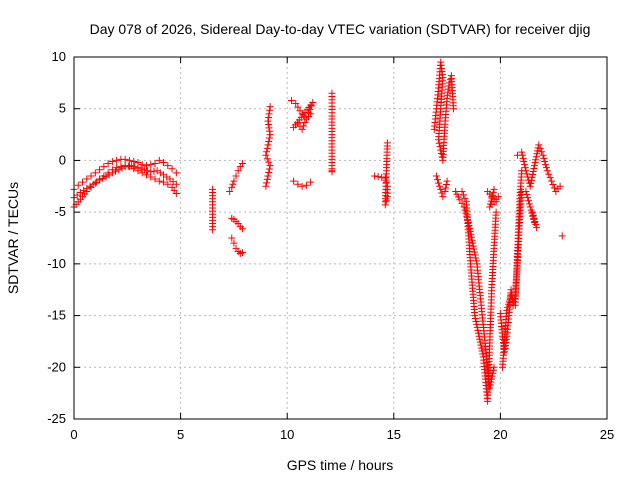 The width and height of the screenshot is (640, 480). I want to click on y-tick-labels: 10 5 0 -5 -10 -15 -20 -25, so click(56, 237).